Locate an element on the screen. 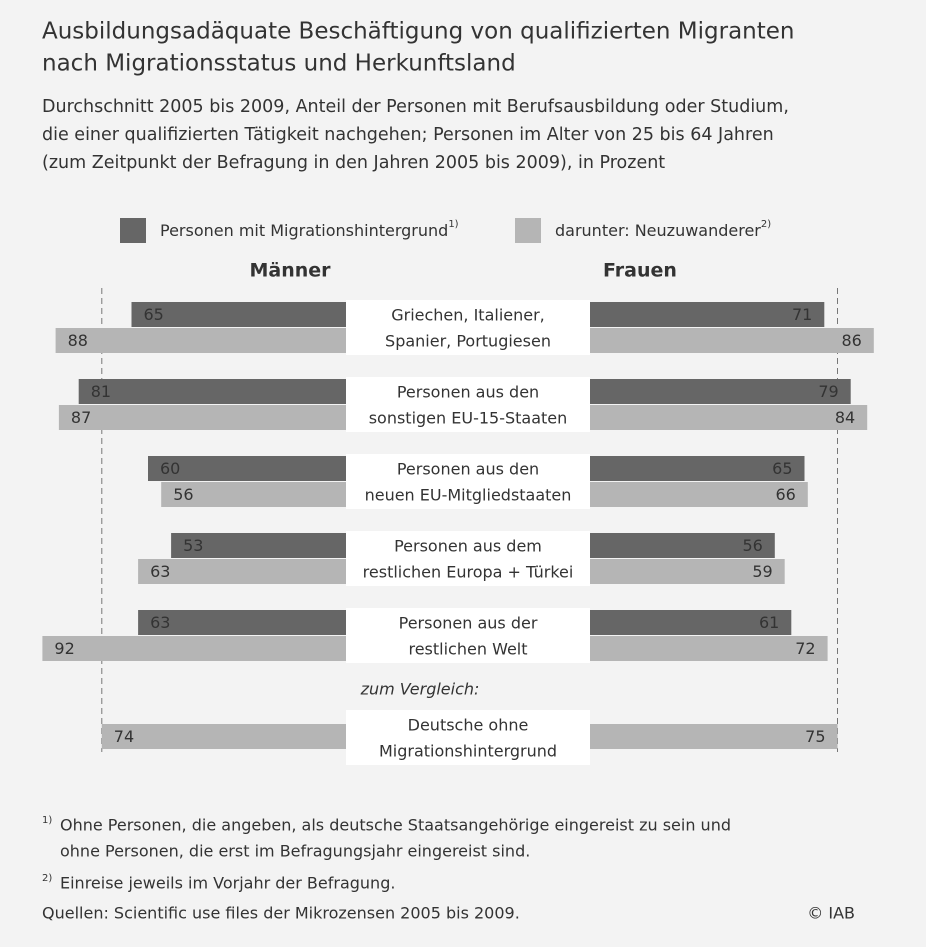 The image size is (926, 947). value-label: 53 is located at coordinates (193, 545).